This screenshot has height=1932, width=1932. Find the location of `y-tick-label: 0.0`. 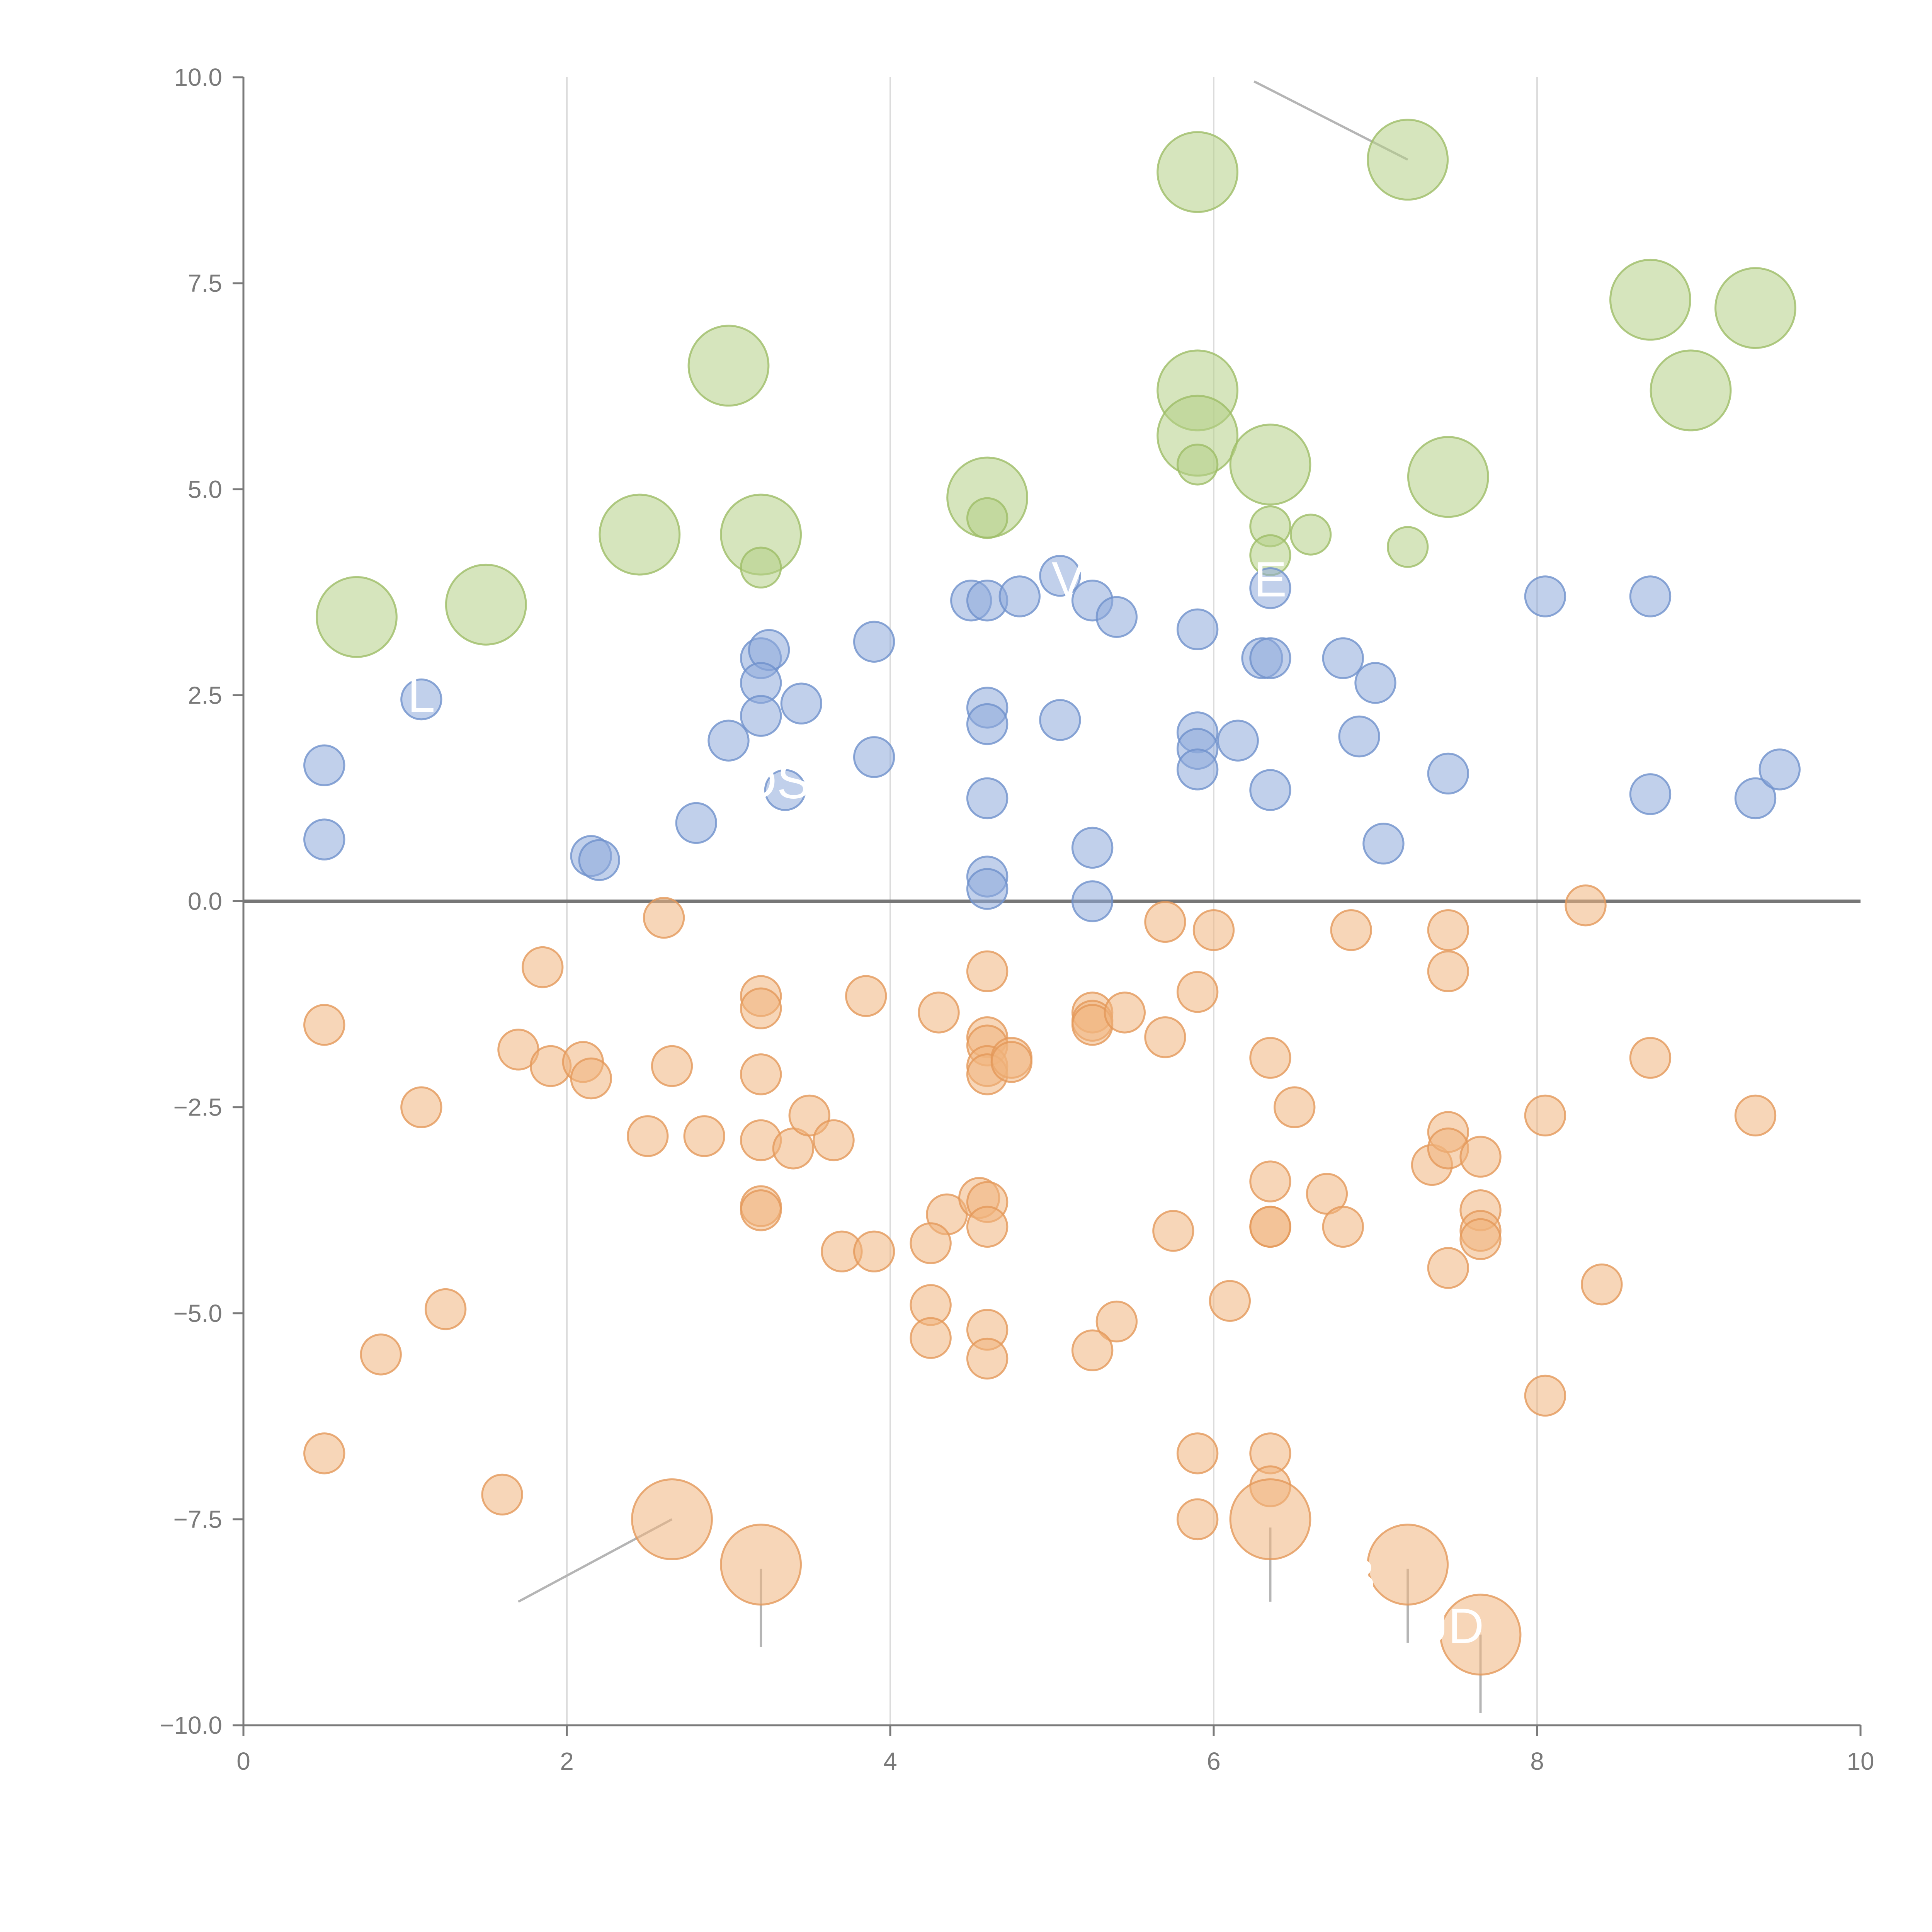

y-tick-label: 0.0 is located at coordinates (205, 901).